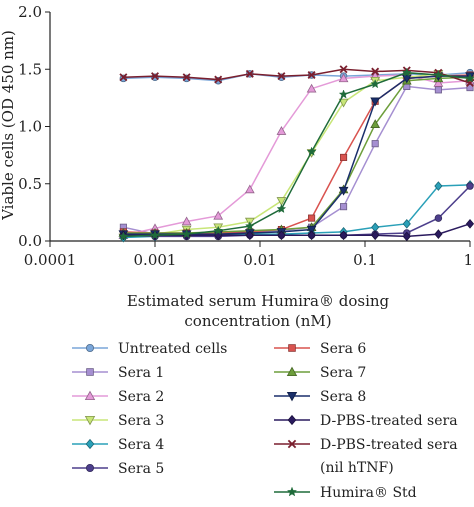  I want to click on x-tick-label: 0.1, so click(365, 260).